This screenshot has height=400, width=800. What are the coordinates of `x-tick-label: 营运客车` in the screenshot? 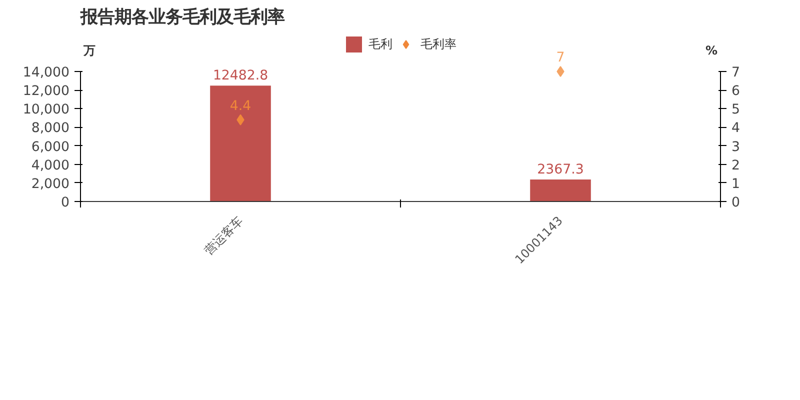 It's located at (224, 236).